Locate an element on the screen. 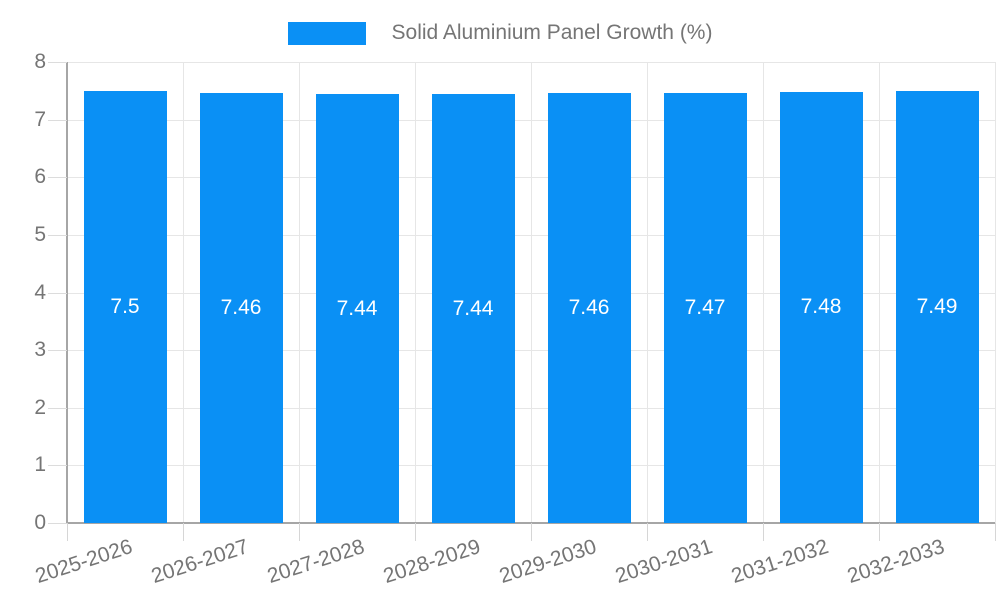 The image size is (1000, 600). x-axis-label: 2028-2029 is located at coordinates (431, 561).